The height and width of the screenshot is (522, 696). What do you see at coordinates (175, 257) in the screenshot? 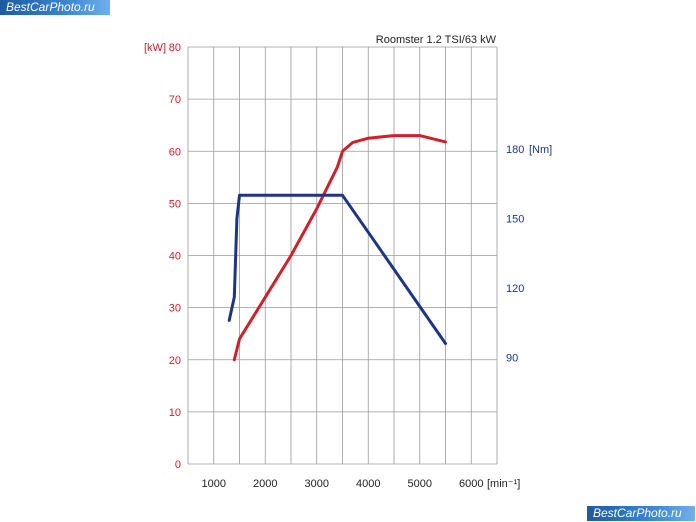
I see `y-left-tick-label: 40` at bounding box center [175, 257].